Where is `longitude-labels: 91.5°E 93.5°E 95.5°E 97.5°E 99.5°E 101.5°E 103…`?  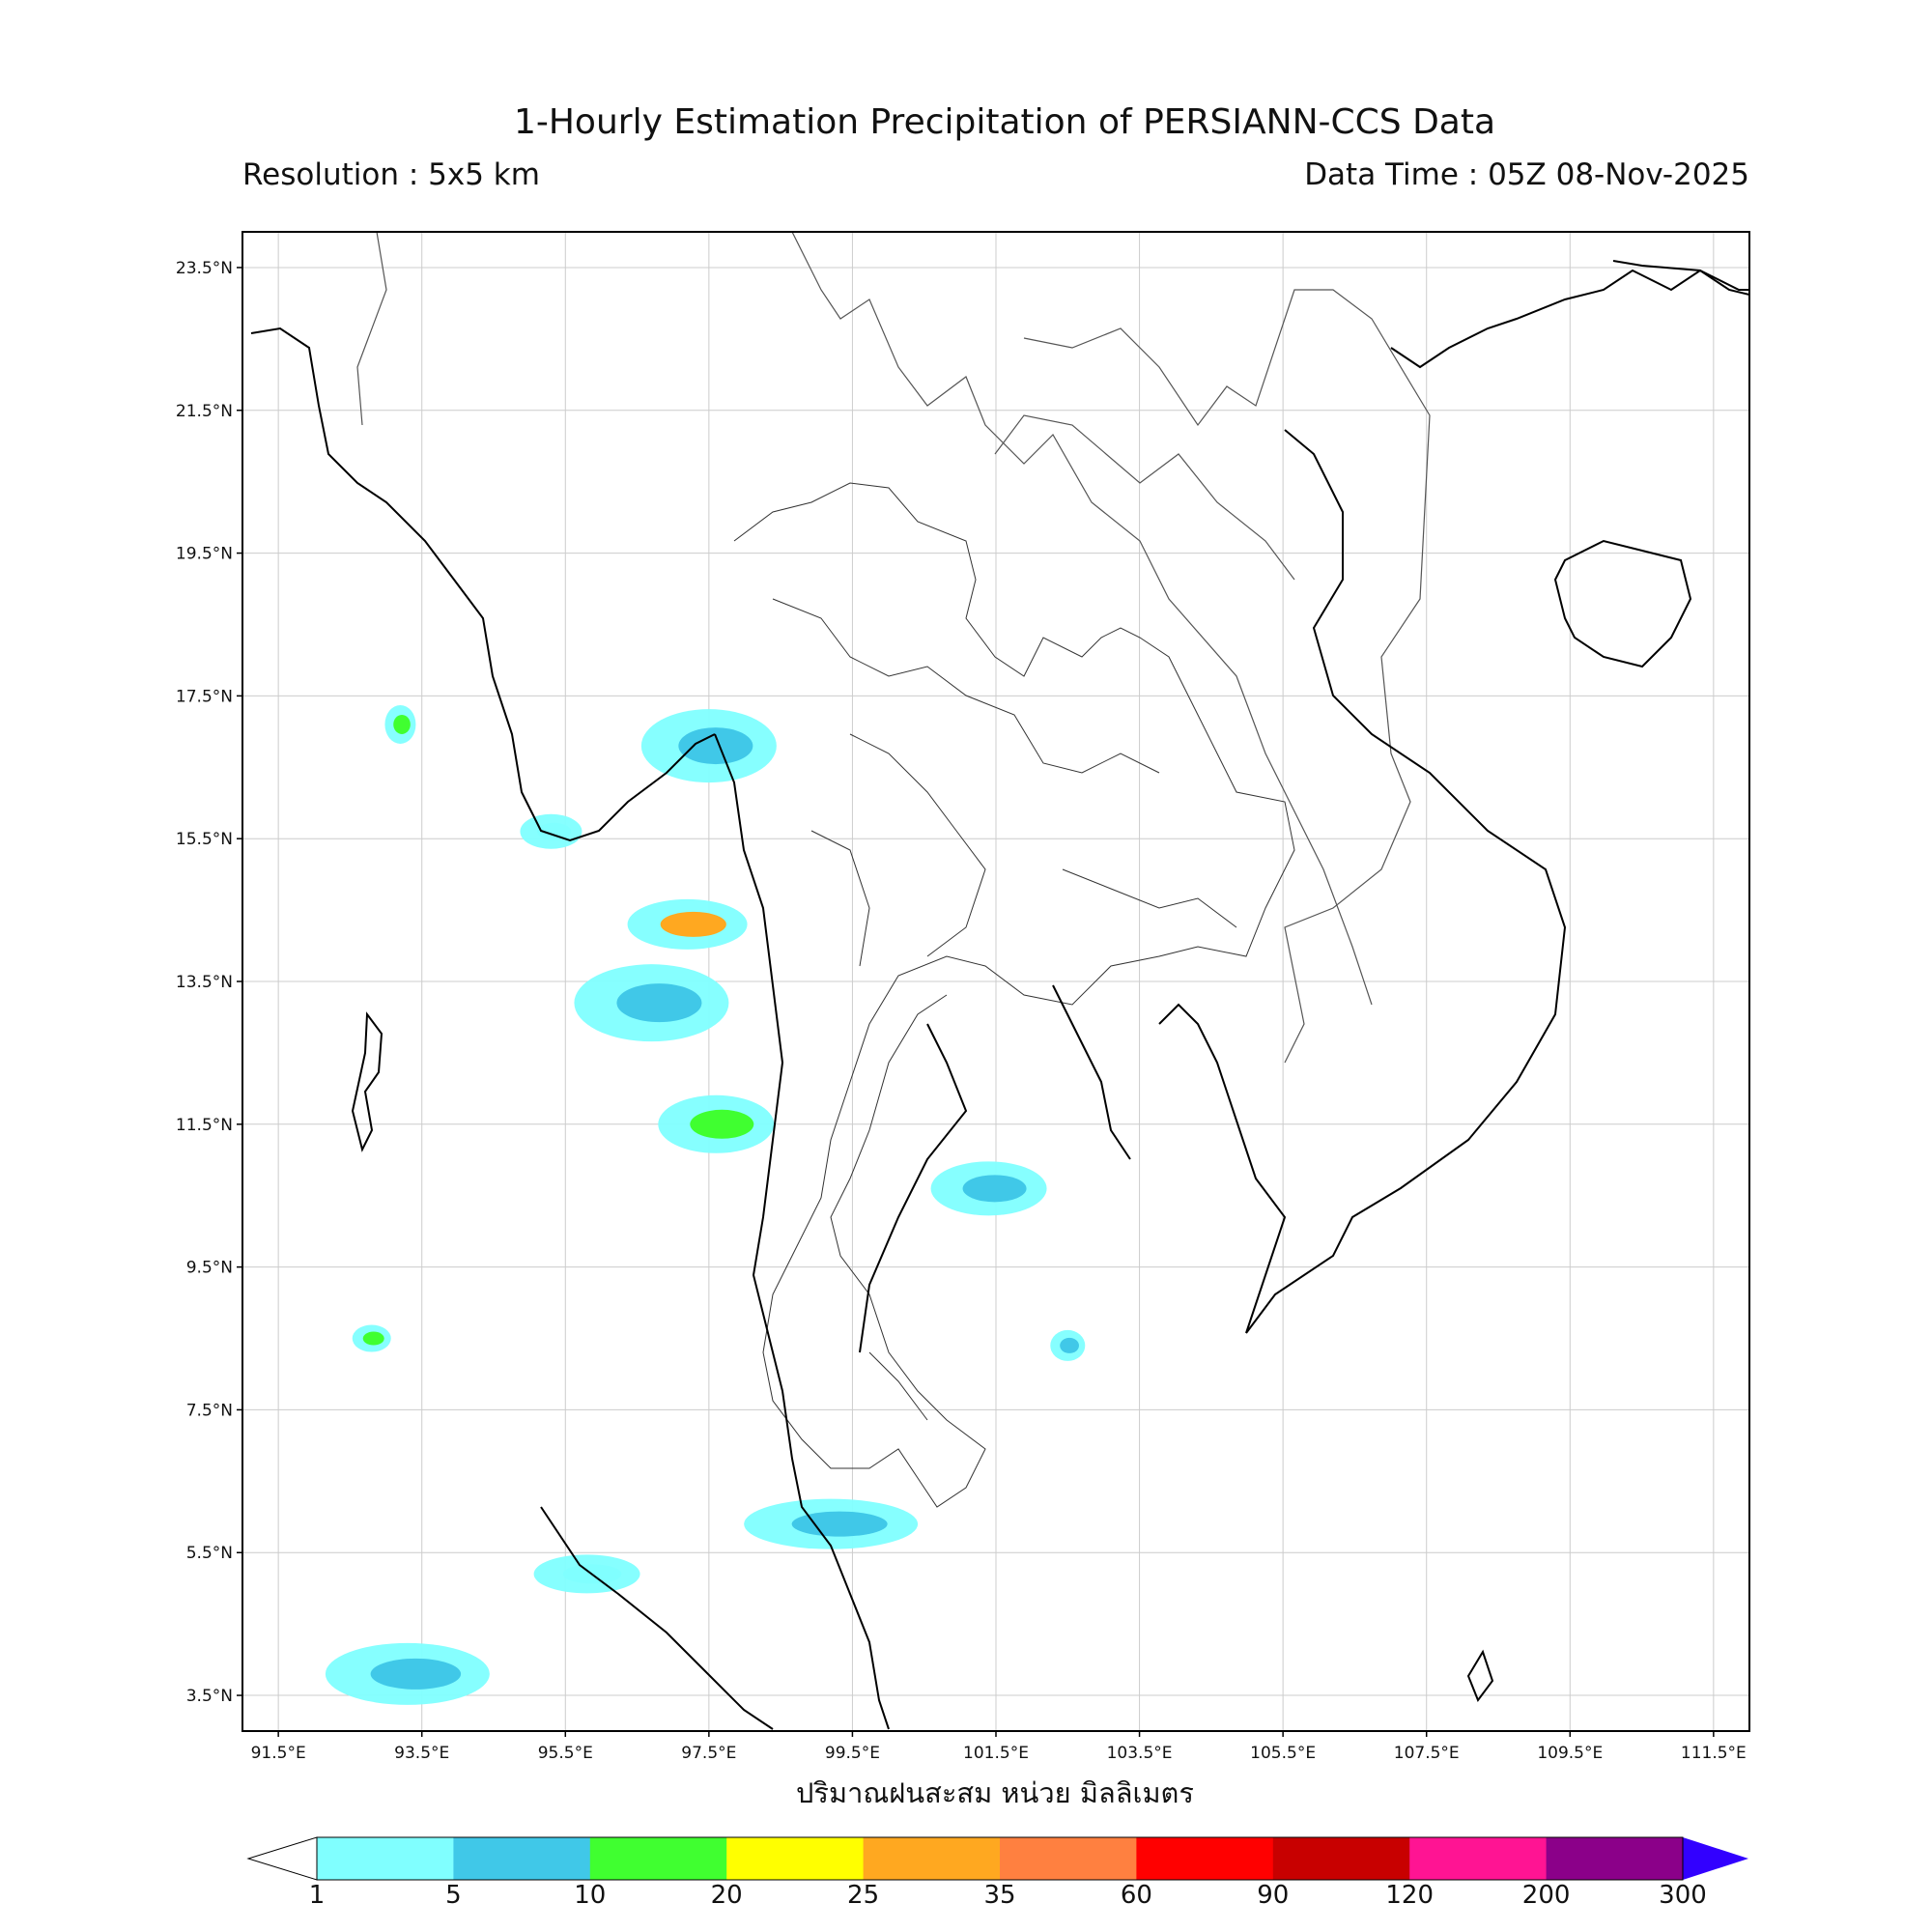 longitude-labels: 91.5°E 93.5°E 95.5°E 97.5°E 99.5°E 101.5°E 103… is located at coordinates (999, 1753).